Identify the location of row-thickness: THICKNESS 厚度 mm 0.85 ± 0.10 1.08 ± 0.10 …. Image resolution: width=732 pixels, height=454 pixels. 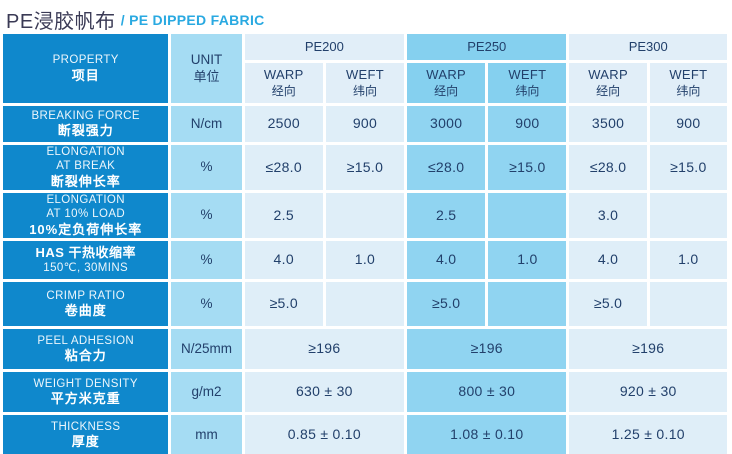
(365, 434).